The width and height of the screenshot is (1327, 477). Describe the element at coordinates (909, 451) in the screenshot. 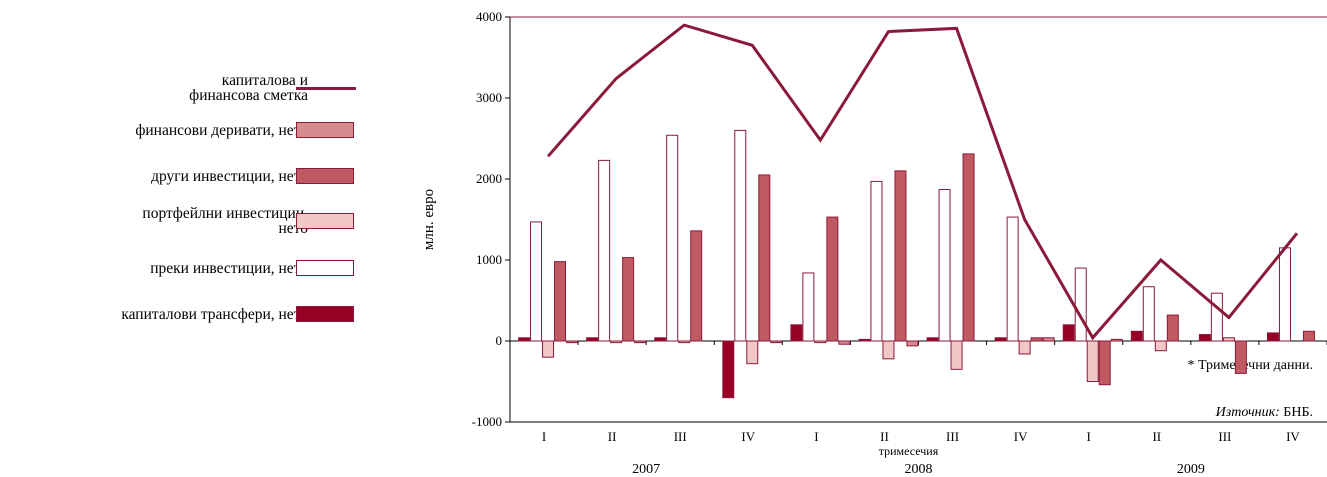

I see `x-axis-title: тримесечия` at that location.